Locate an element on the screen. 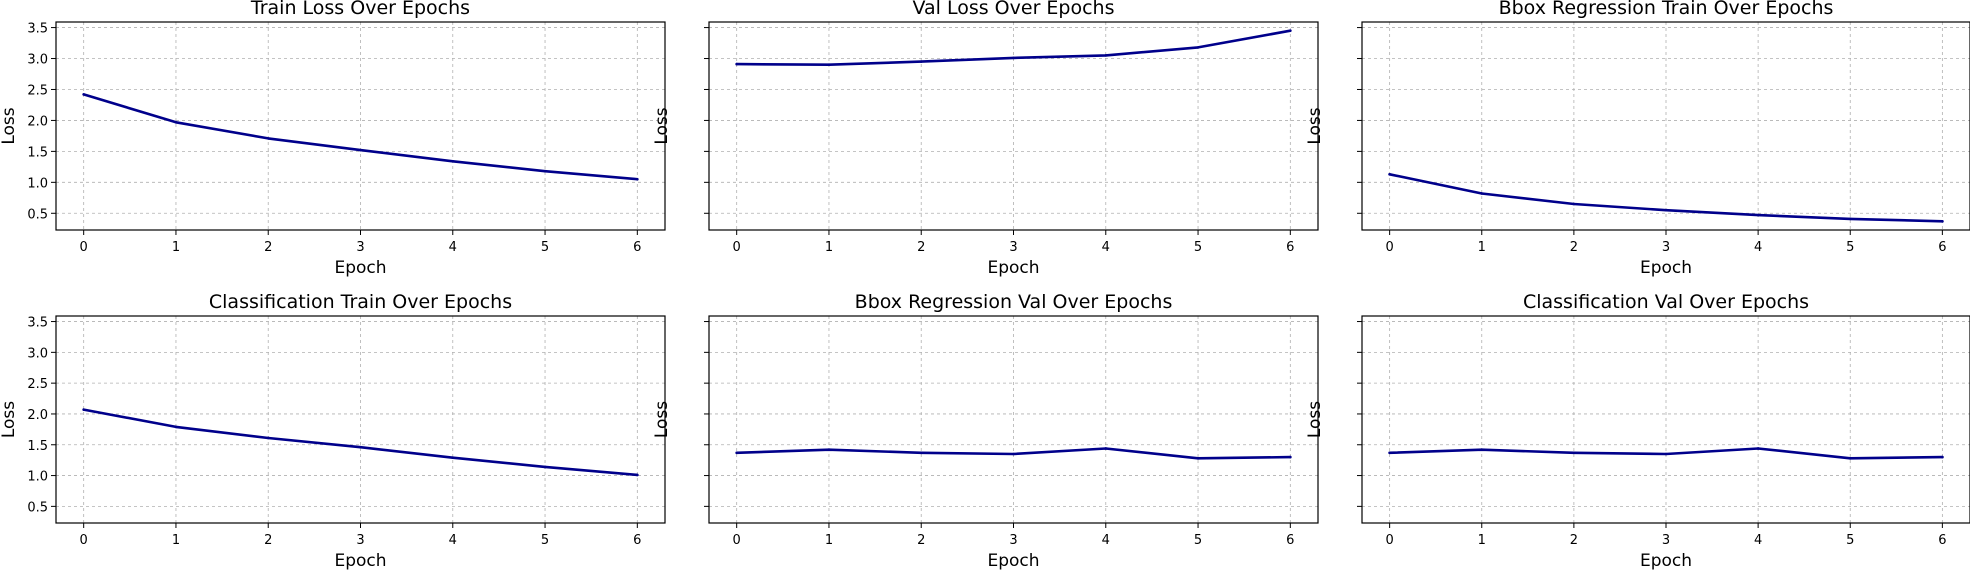  chart-title: Classification Val Over Epochs is located at coordinates (1666, 302).